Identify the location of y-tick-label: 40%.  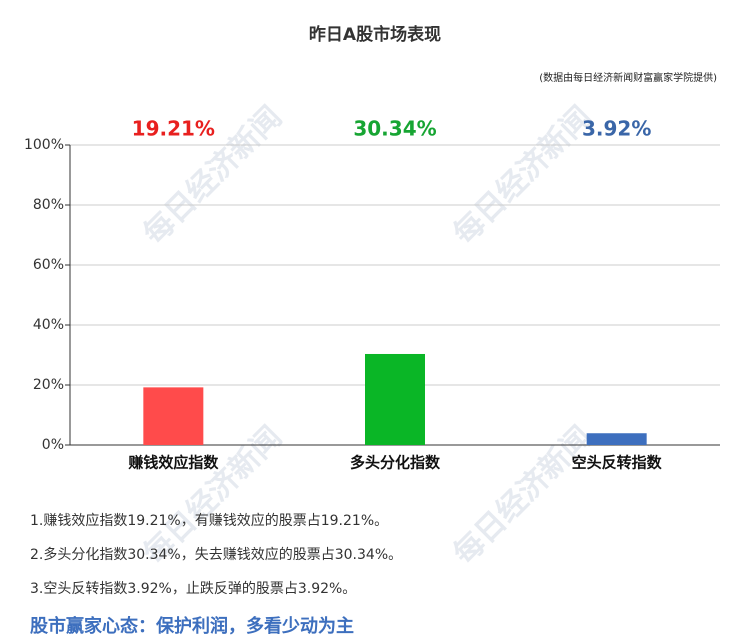
(48, 325).